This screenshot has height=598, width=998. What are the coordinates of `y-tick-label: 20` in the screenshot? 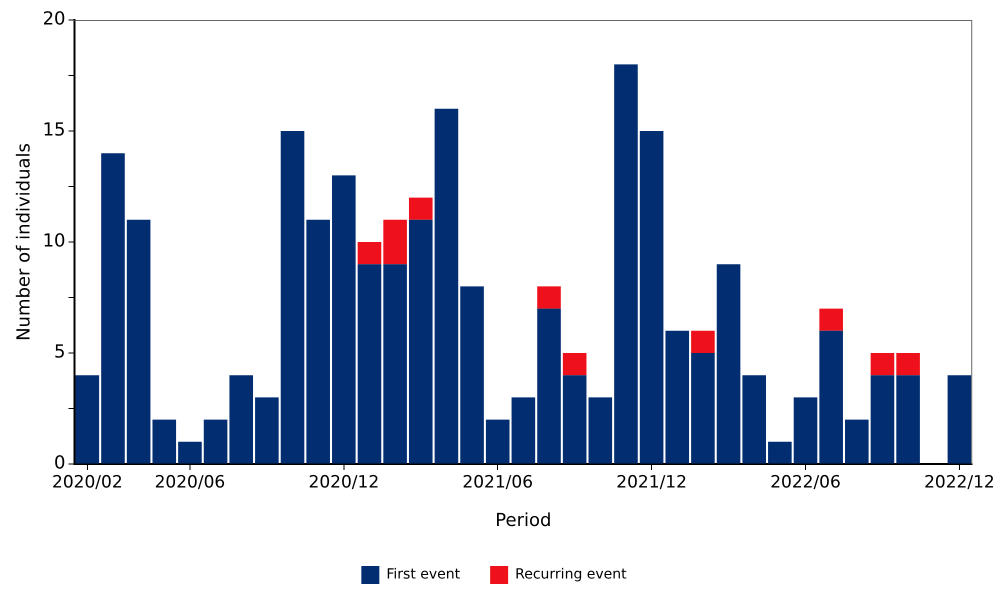 It's located at (54, 19).